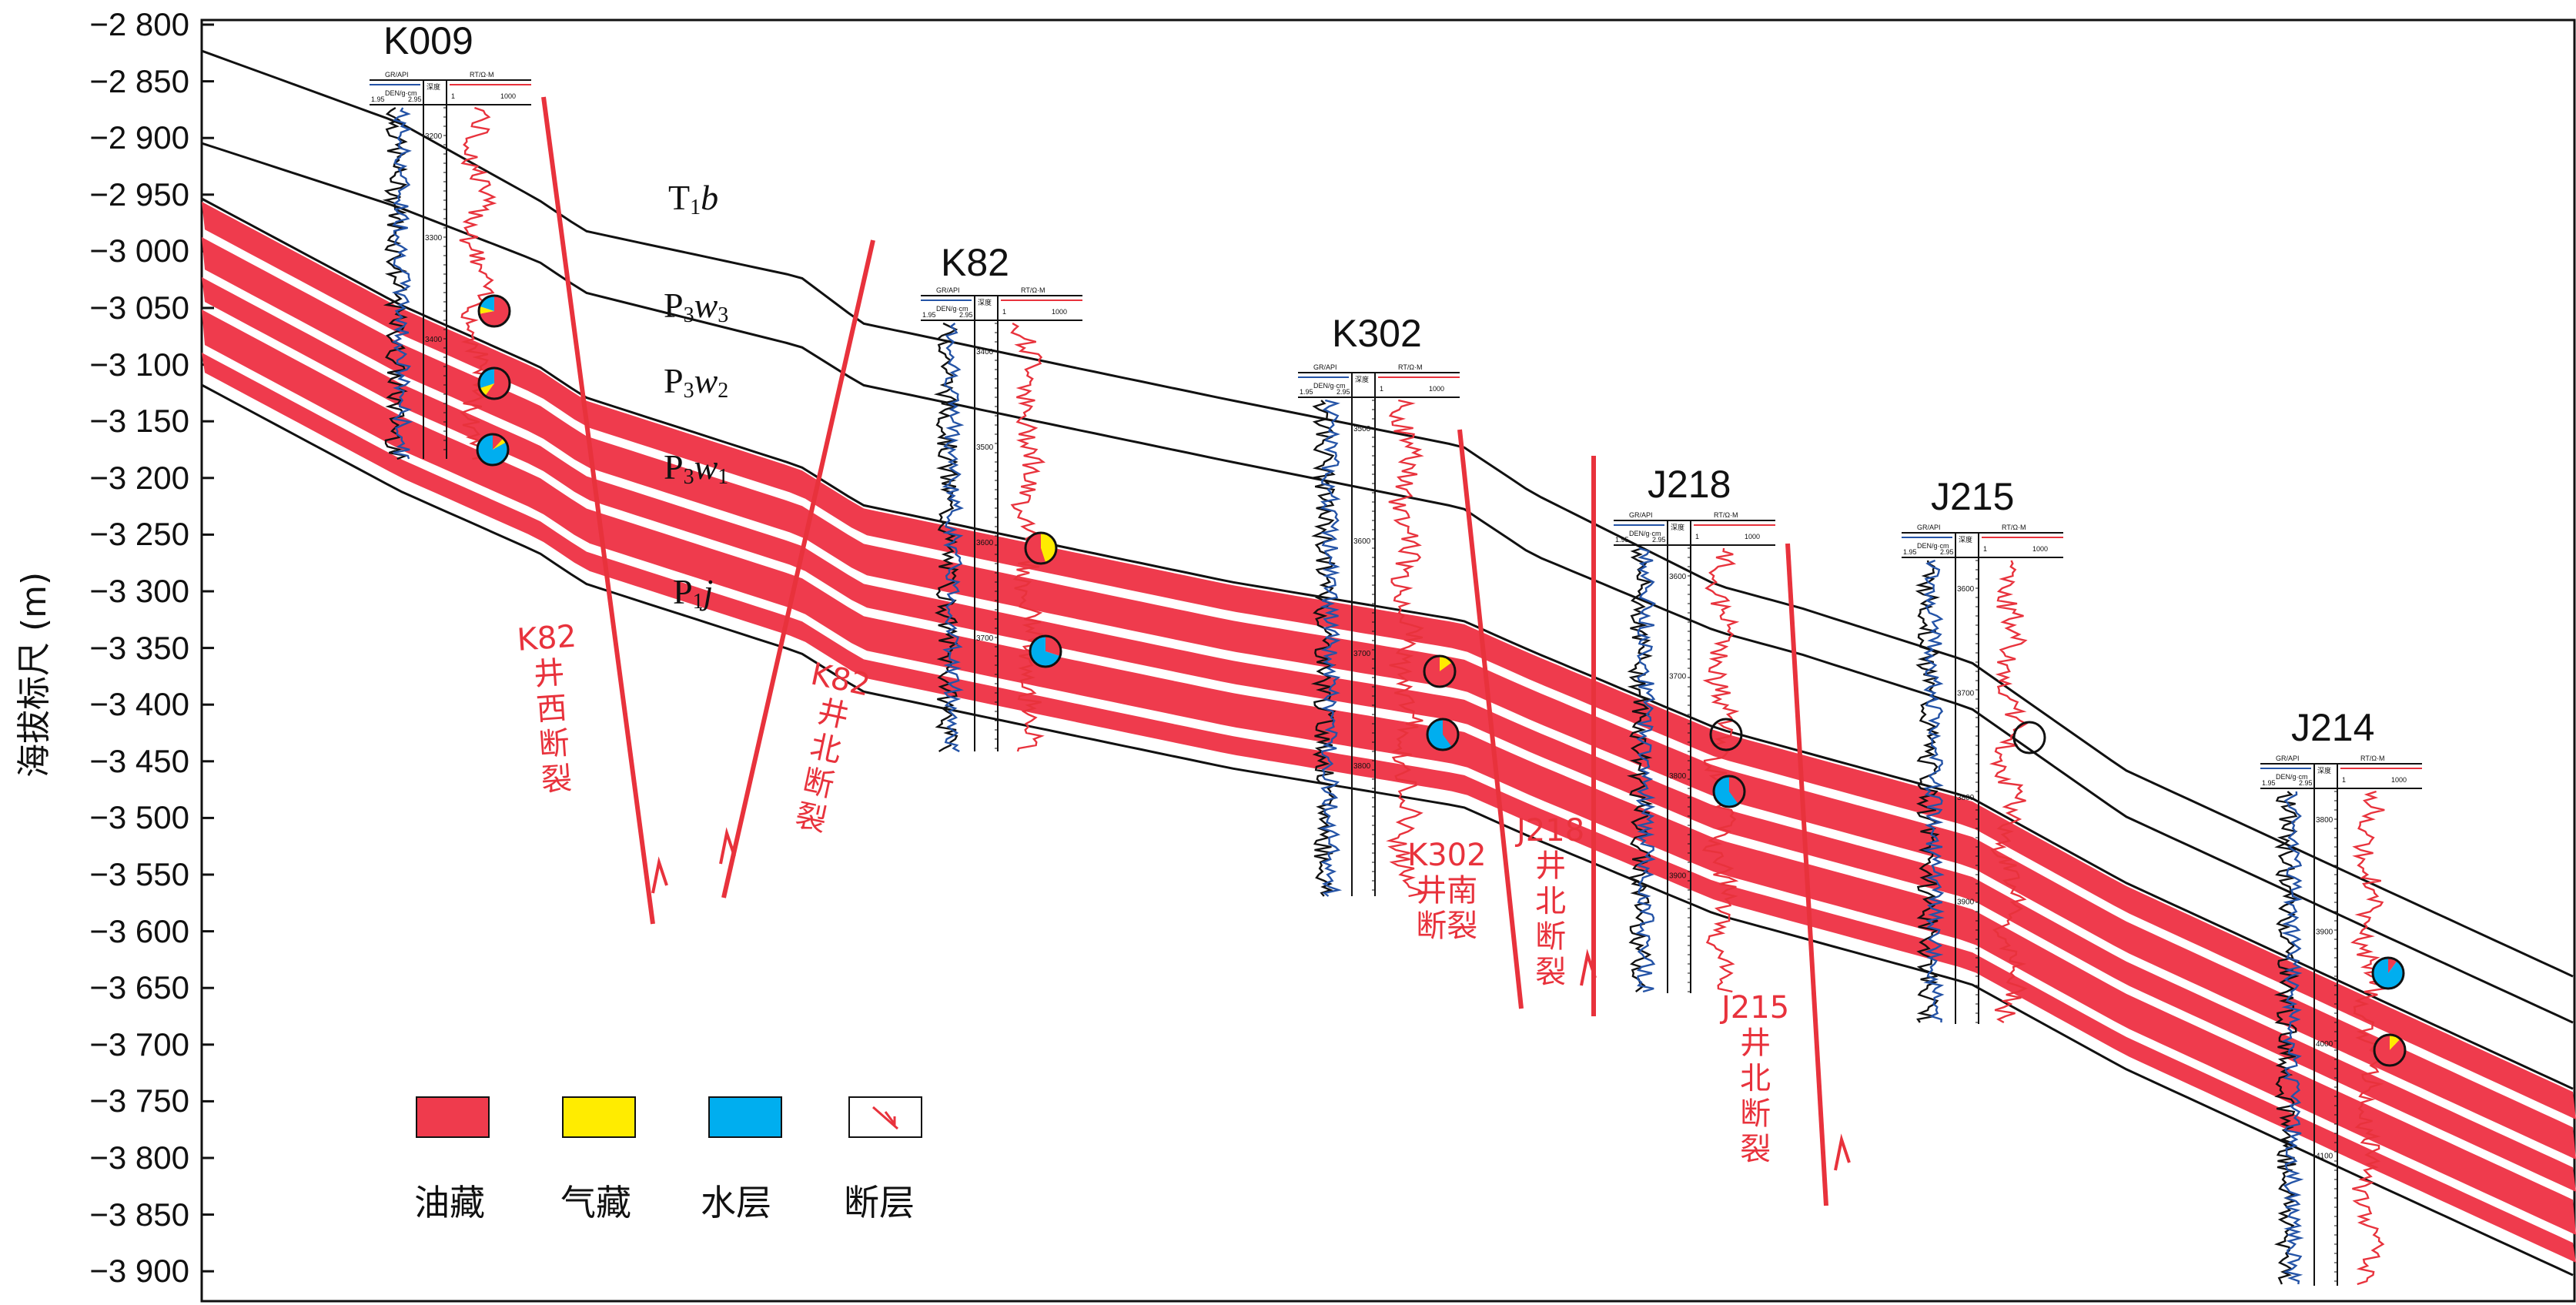 The width and height of the screenshot is (2576, 1305). I want to click on y-tick-label: −2 900, so click(139, 137).